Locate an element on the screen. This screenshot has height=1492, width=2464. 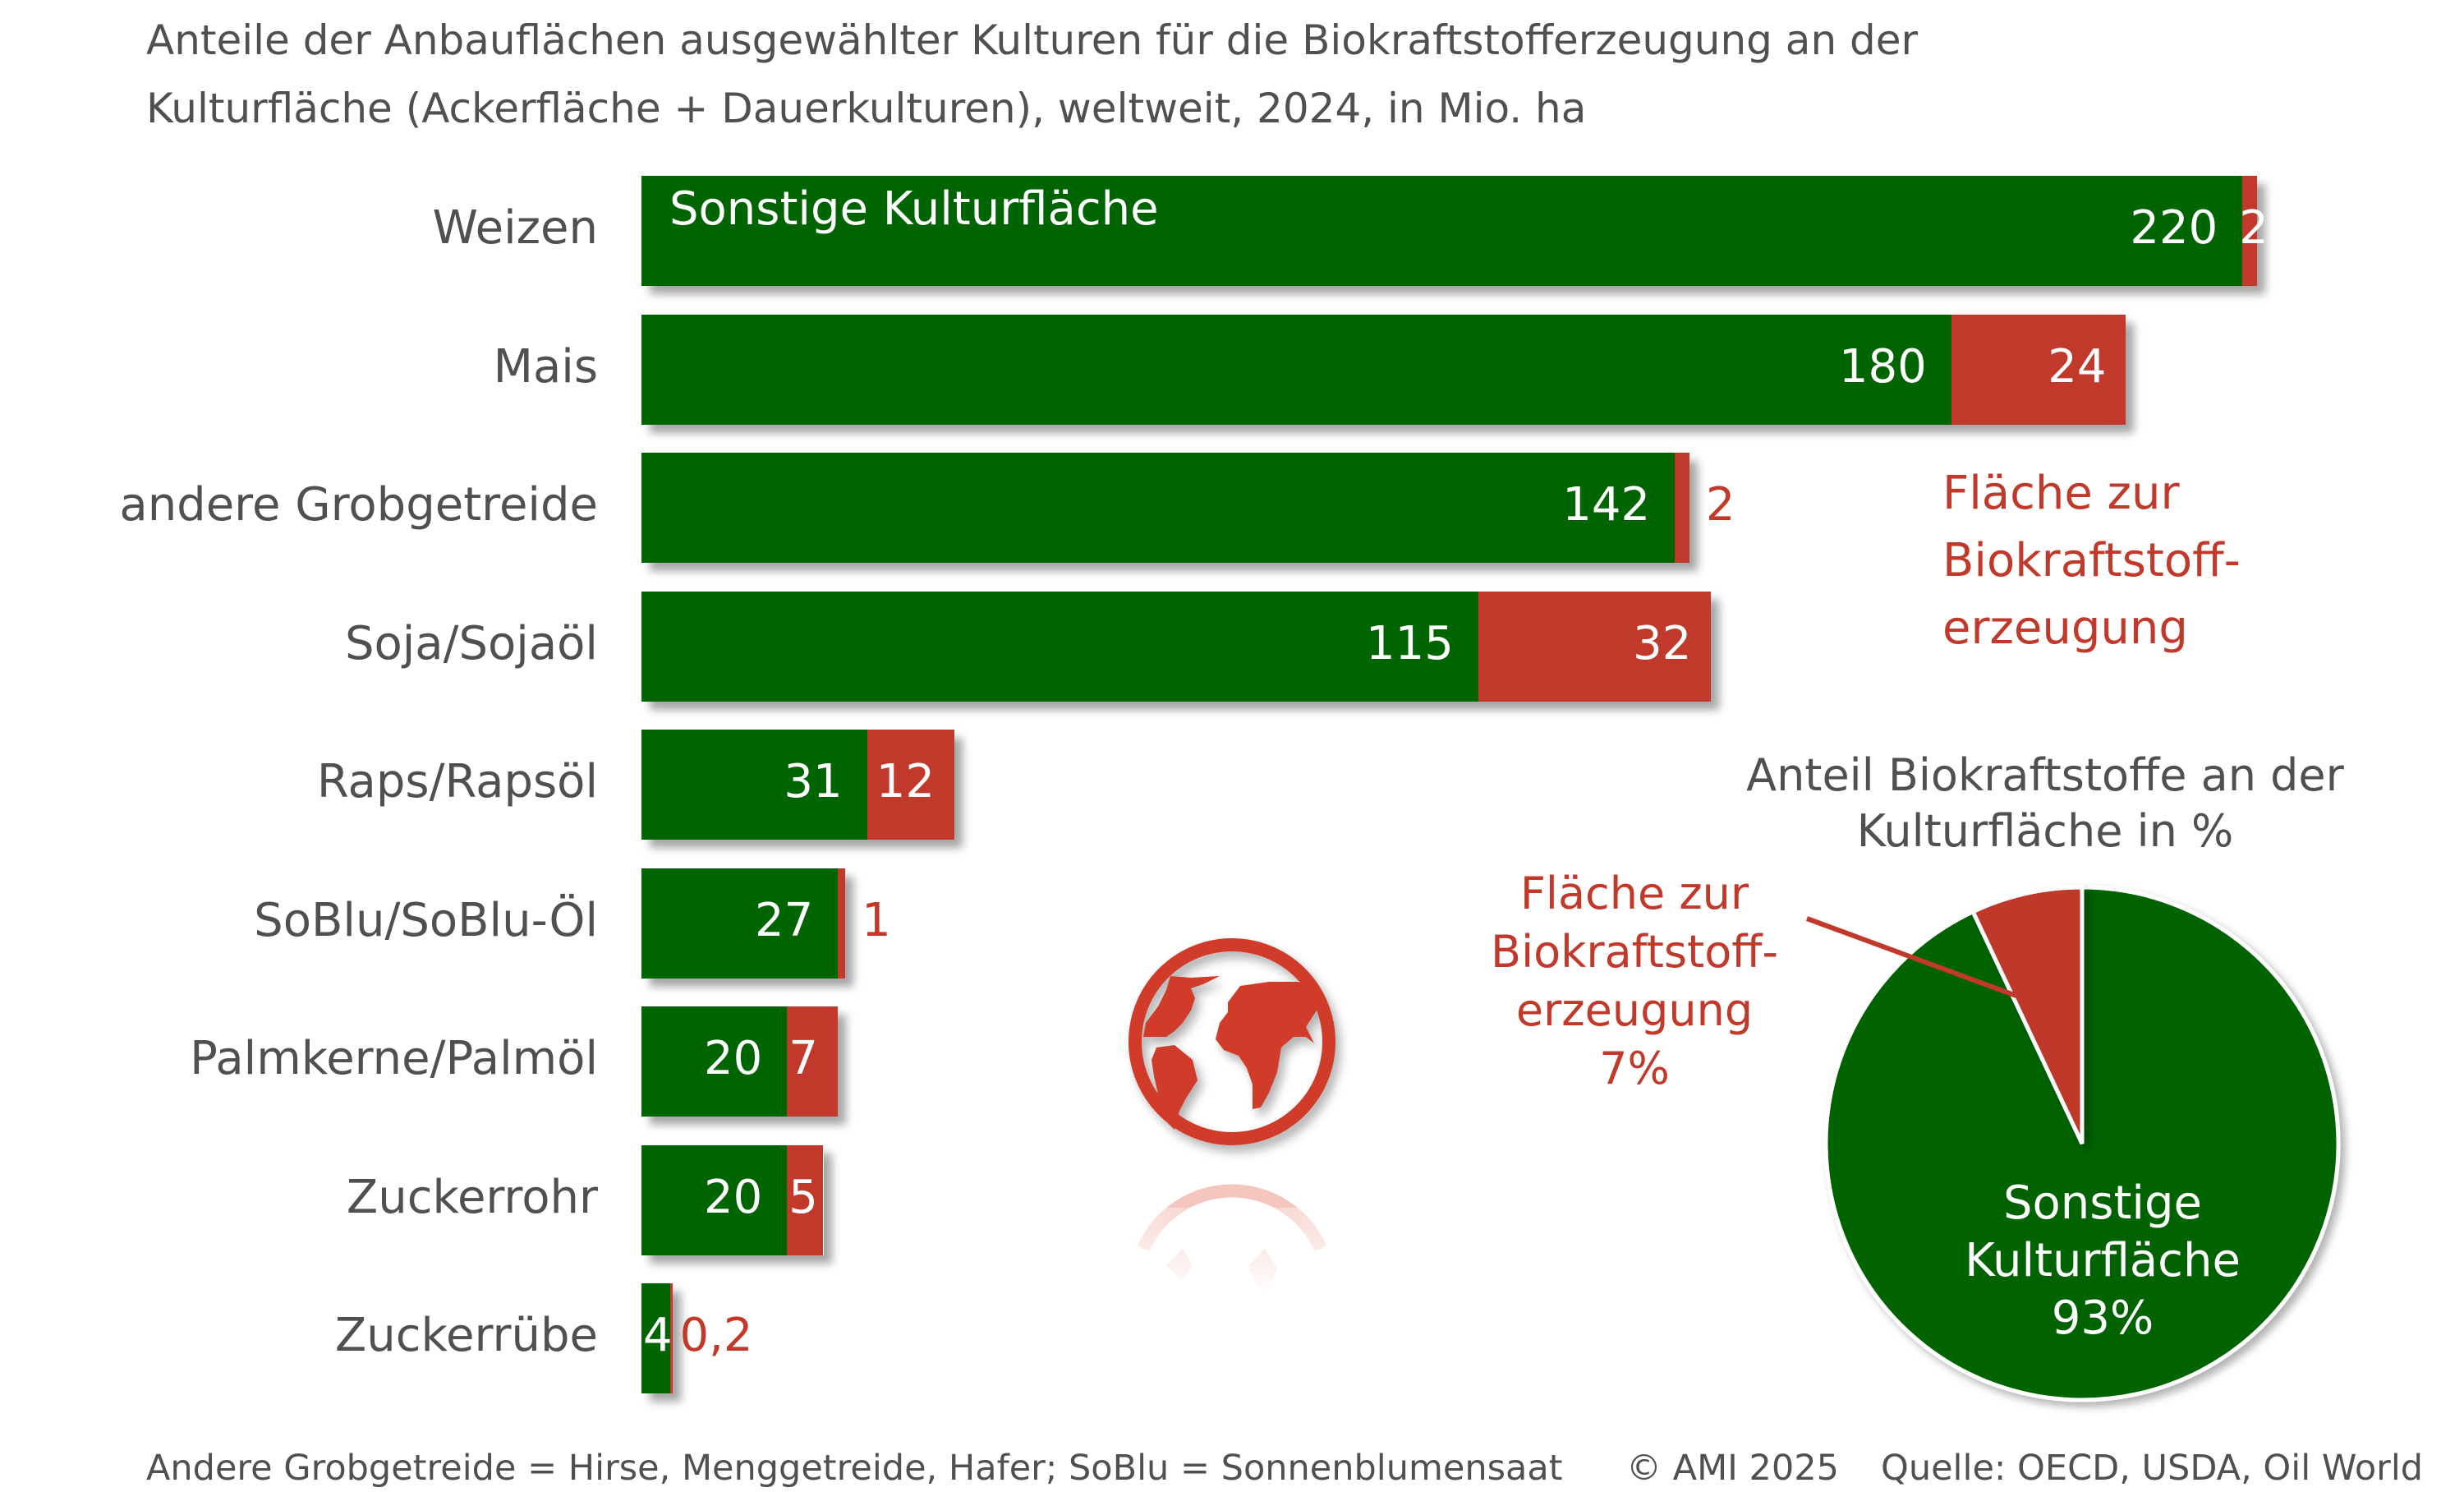
category-label: Raps/Rapsöl is located at coordinates (457, 781).